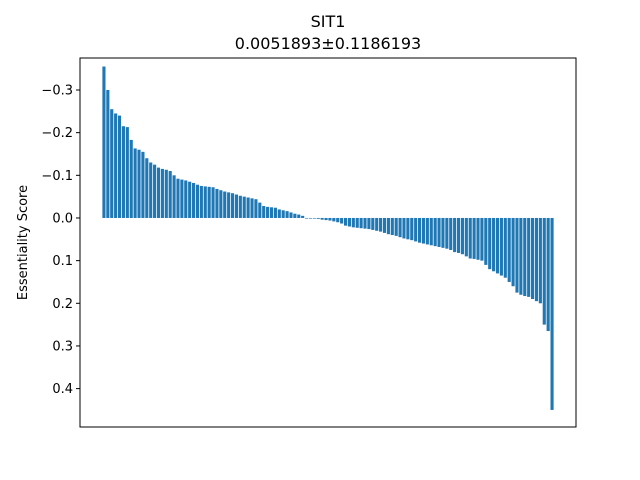  What do you see at coordinates (62, 218) in the screenshot?
I see `y-tick-label: 0.0` at bounding box center [62, 218].